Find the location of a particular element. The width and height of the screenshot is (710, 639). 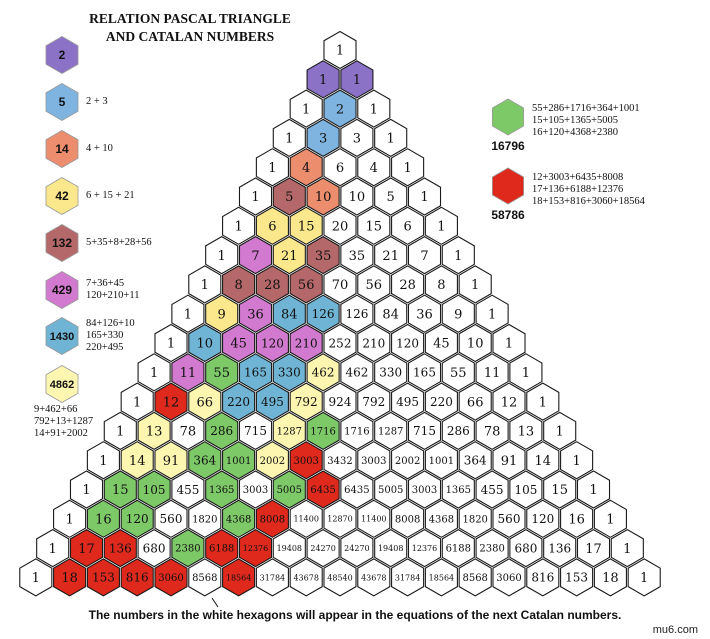

hex-value: 105 is located at coordinates (525, 490).